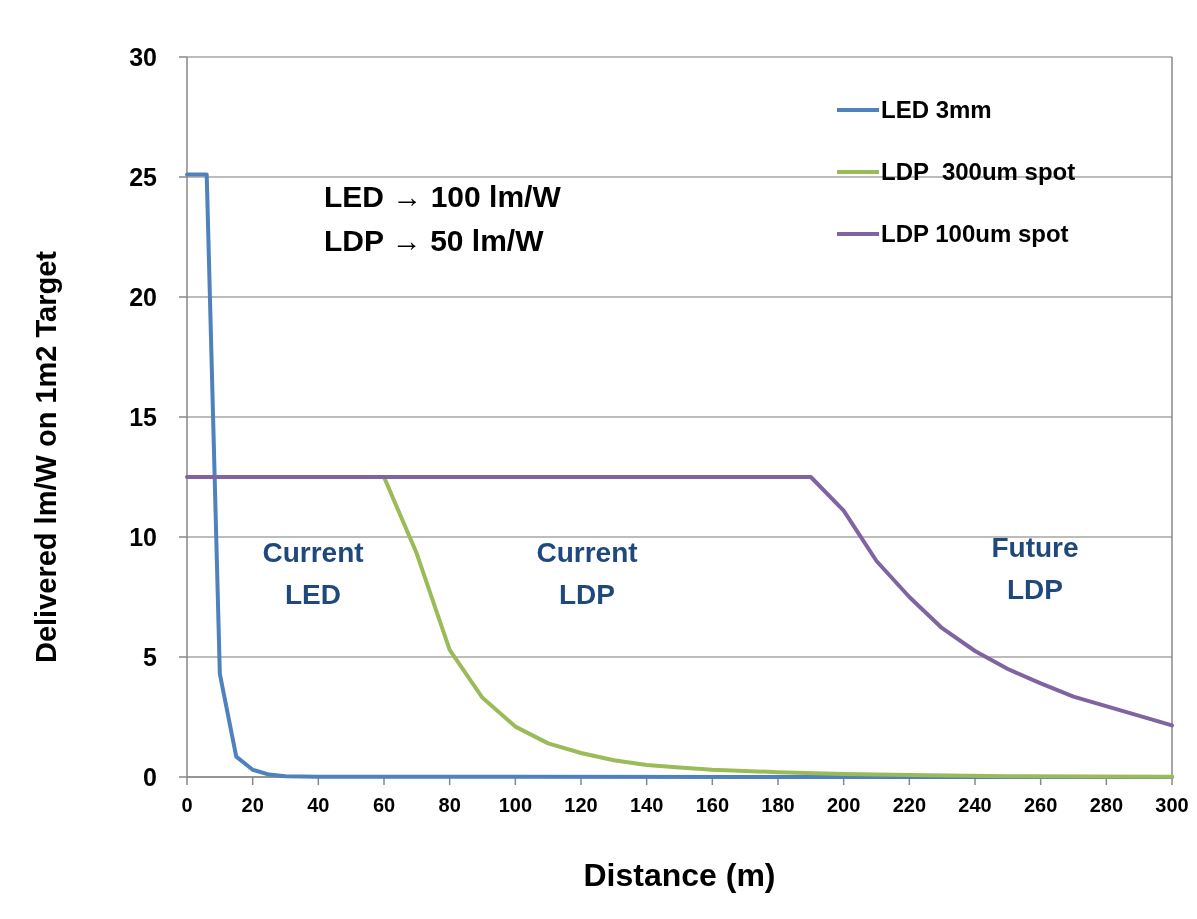 This screenshot has width=1197, height=919. I want to click on x-tick-label: 80, so click(449, 805).